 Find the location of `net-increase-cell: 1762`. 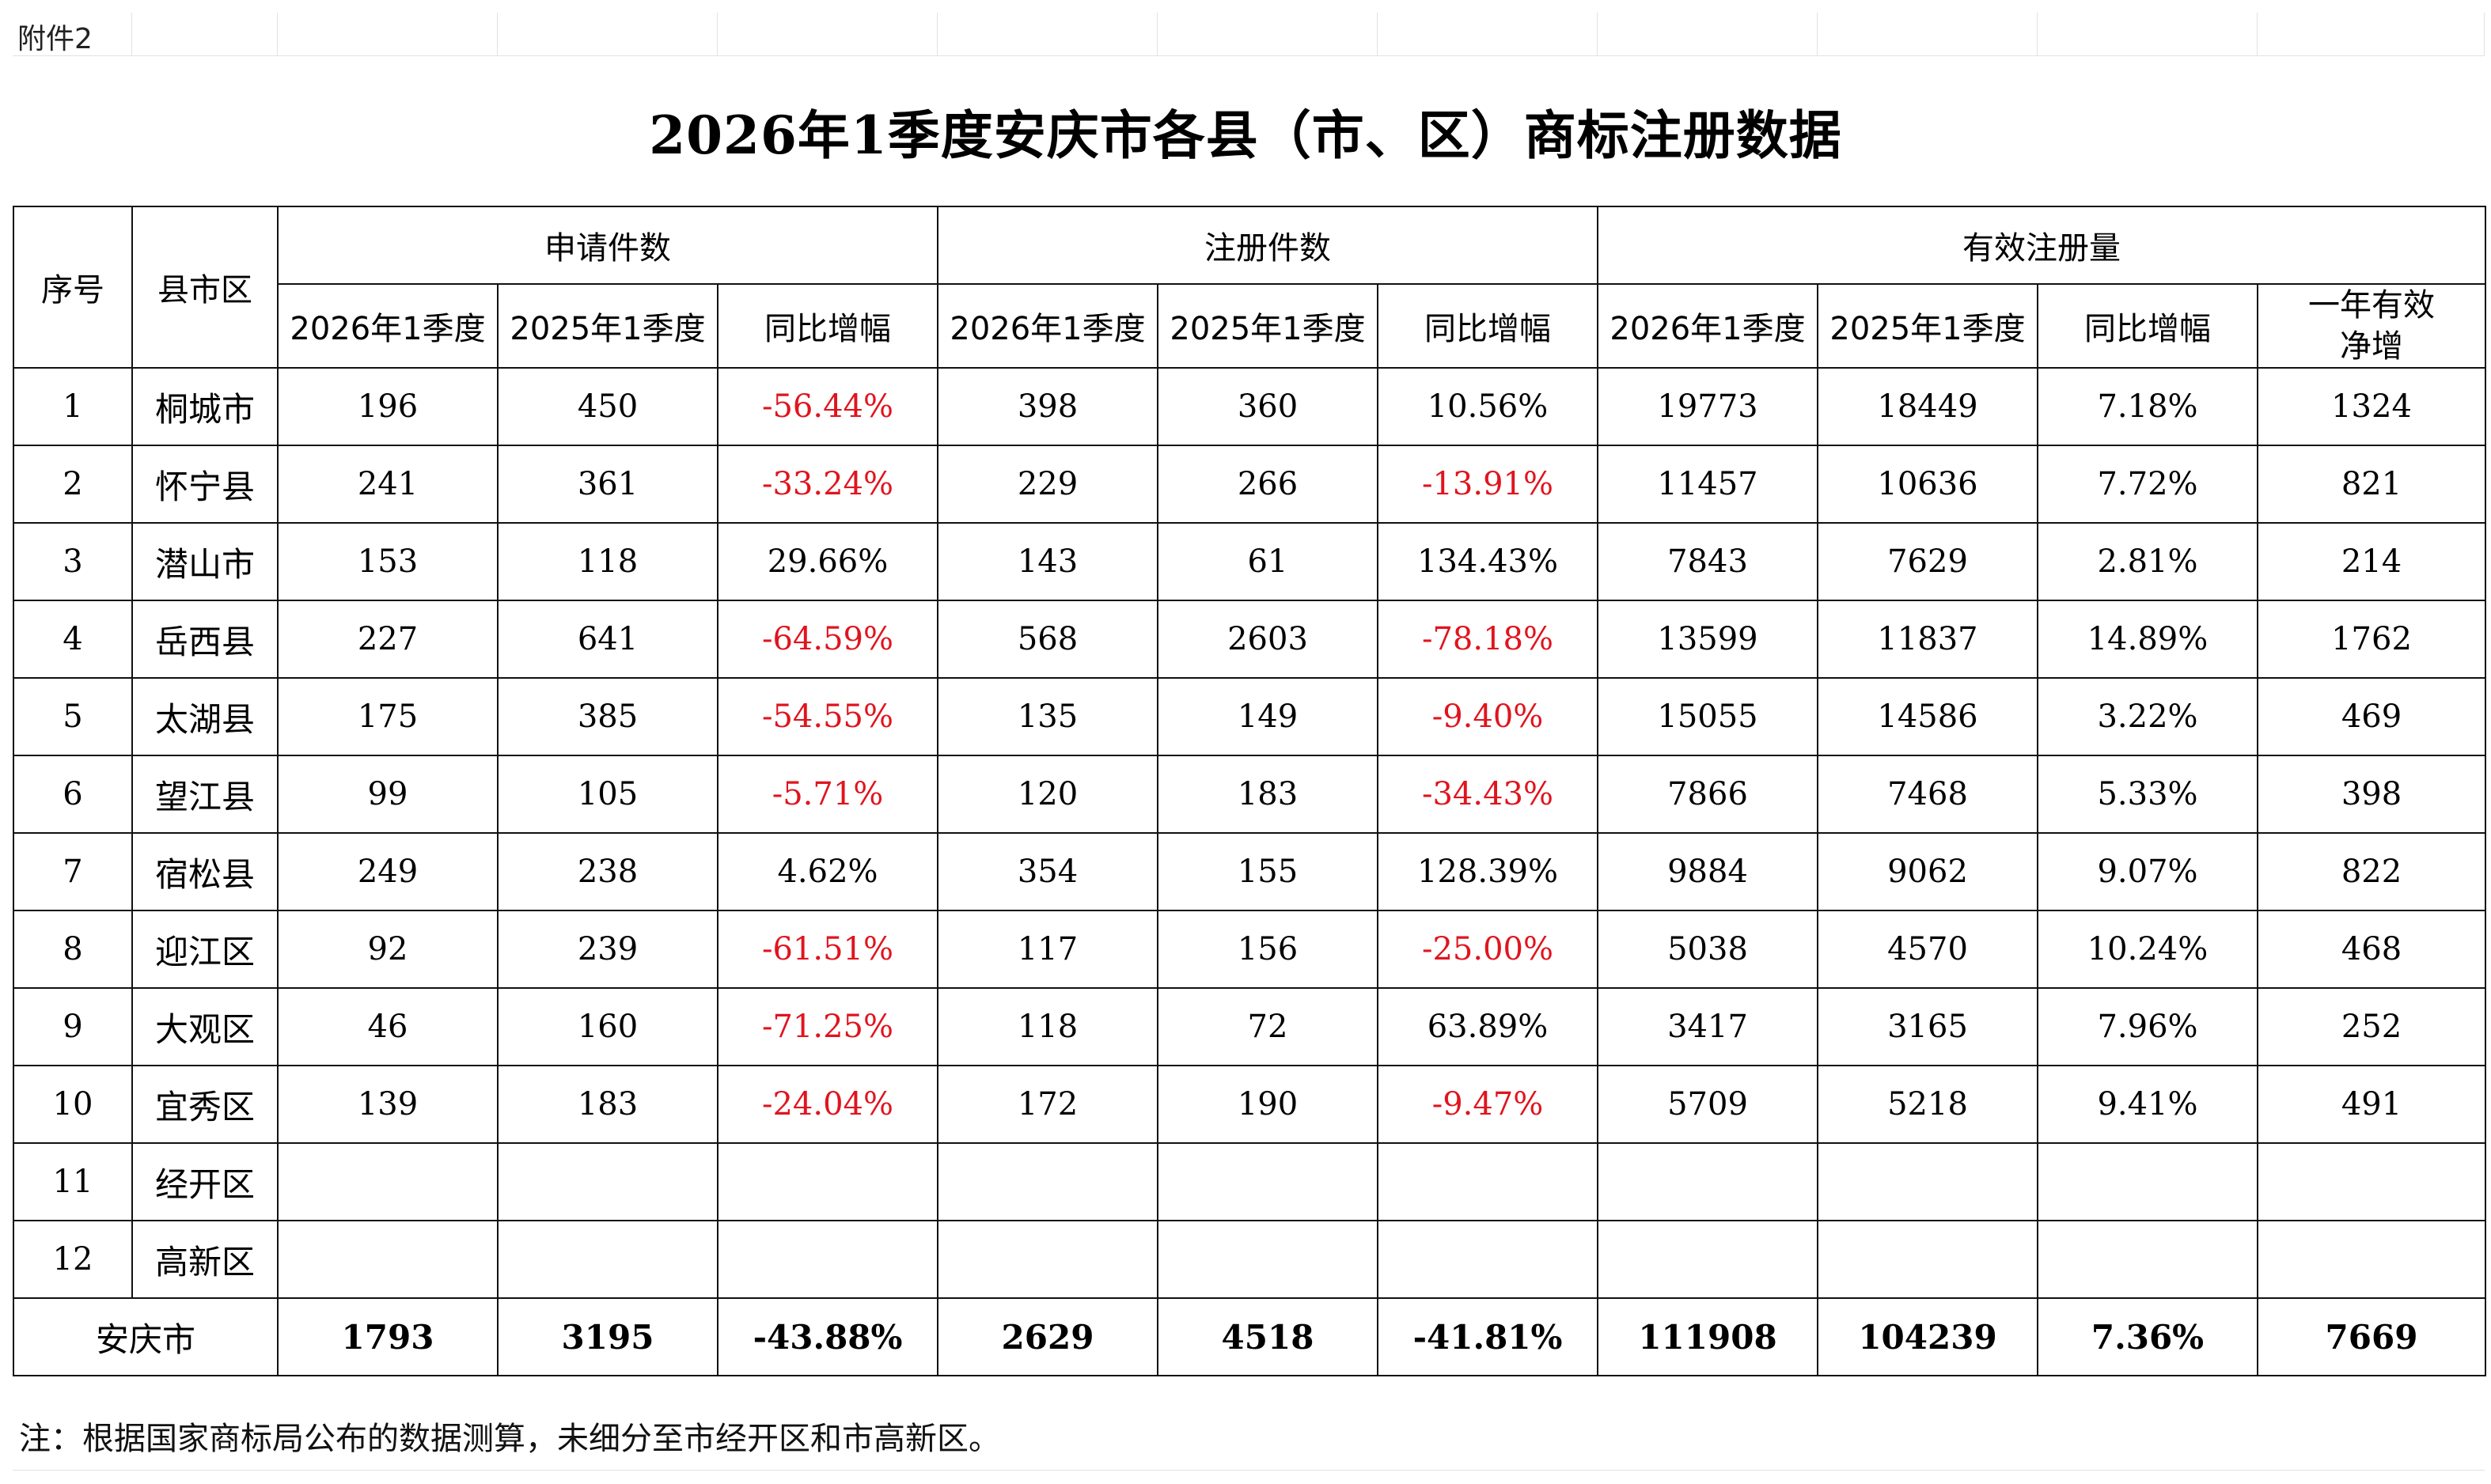

net-increase-cell: 1762 is located at coordinates (2372, 639).